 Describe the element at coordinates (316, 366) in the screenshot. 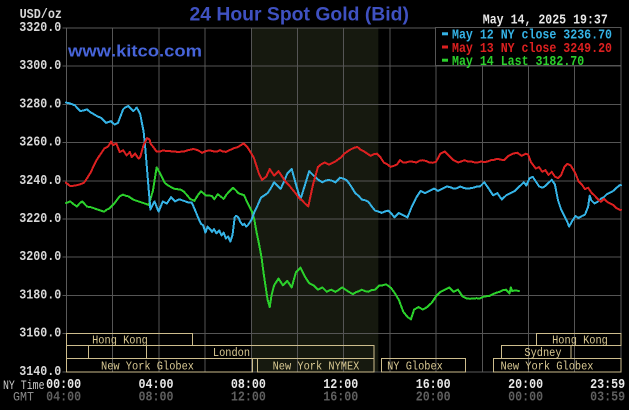

I see `svg-text: New York NYMEX` at that location.